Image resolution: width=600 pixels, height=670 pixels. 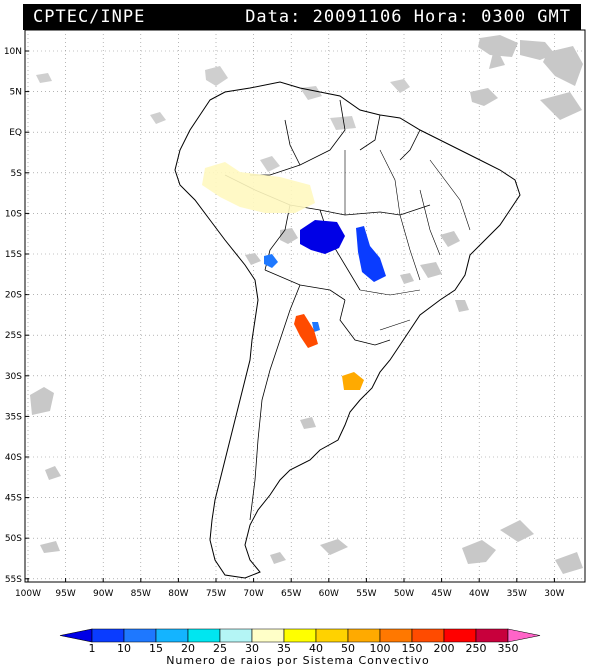 I want to click on latitude-label: EQ, so click(x=15, y=133).